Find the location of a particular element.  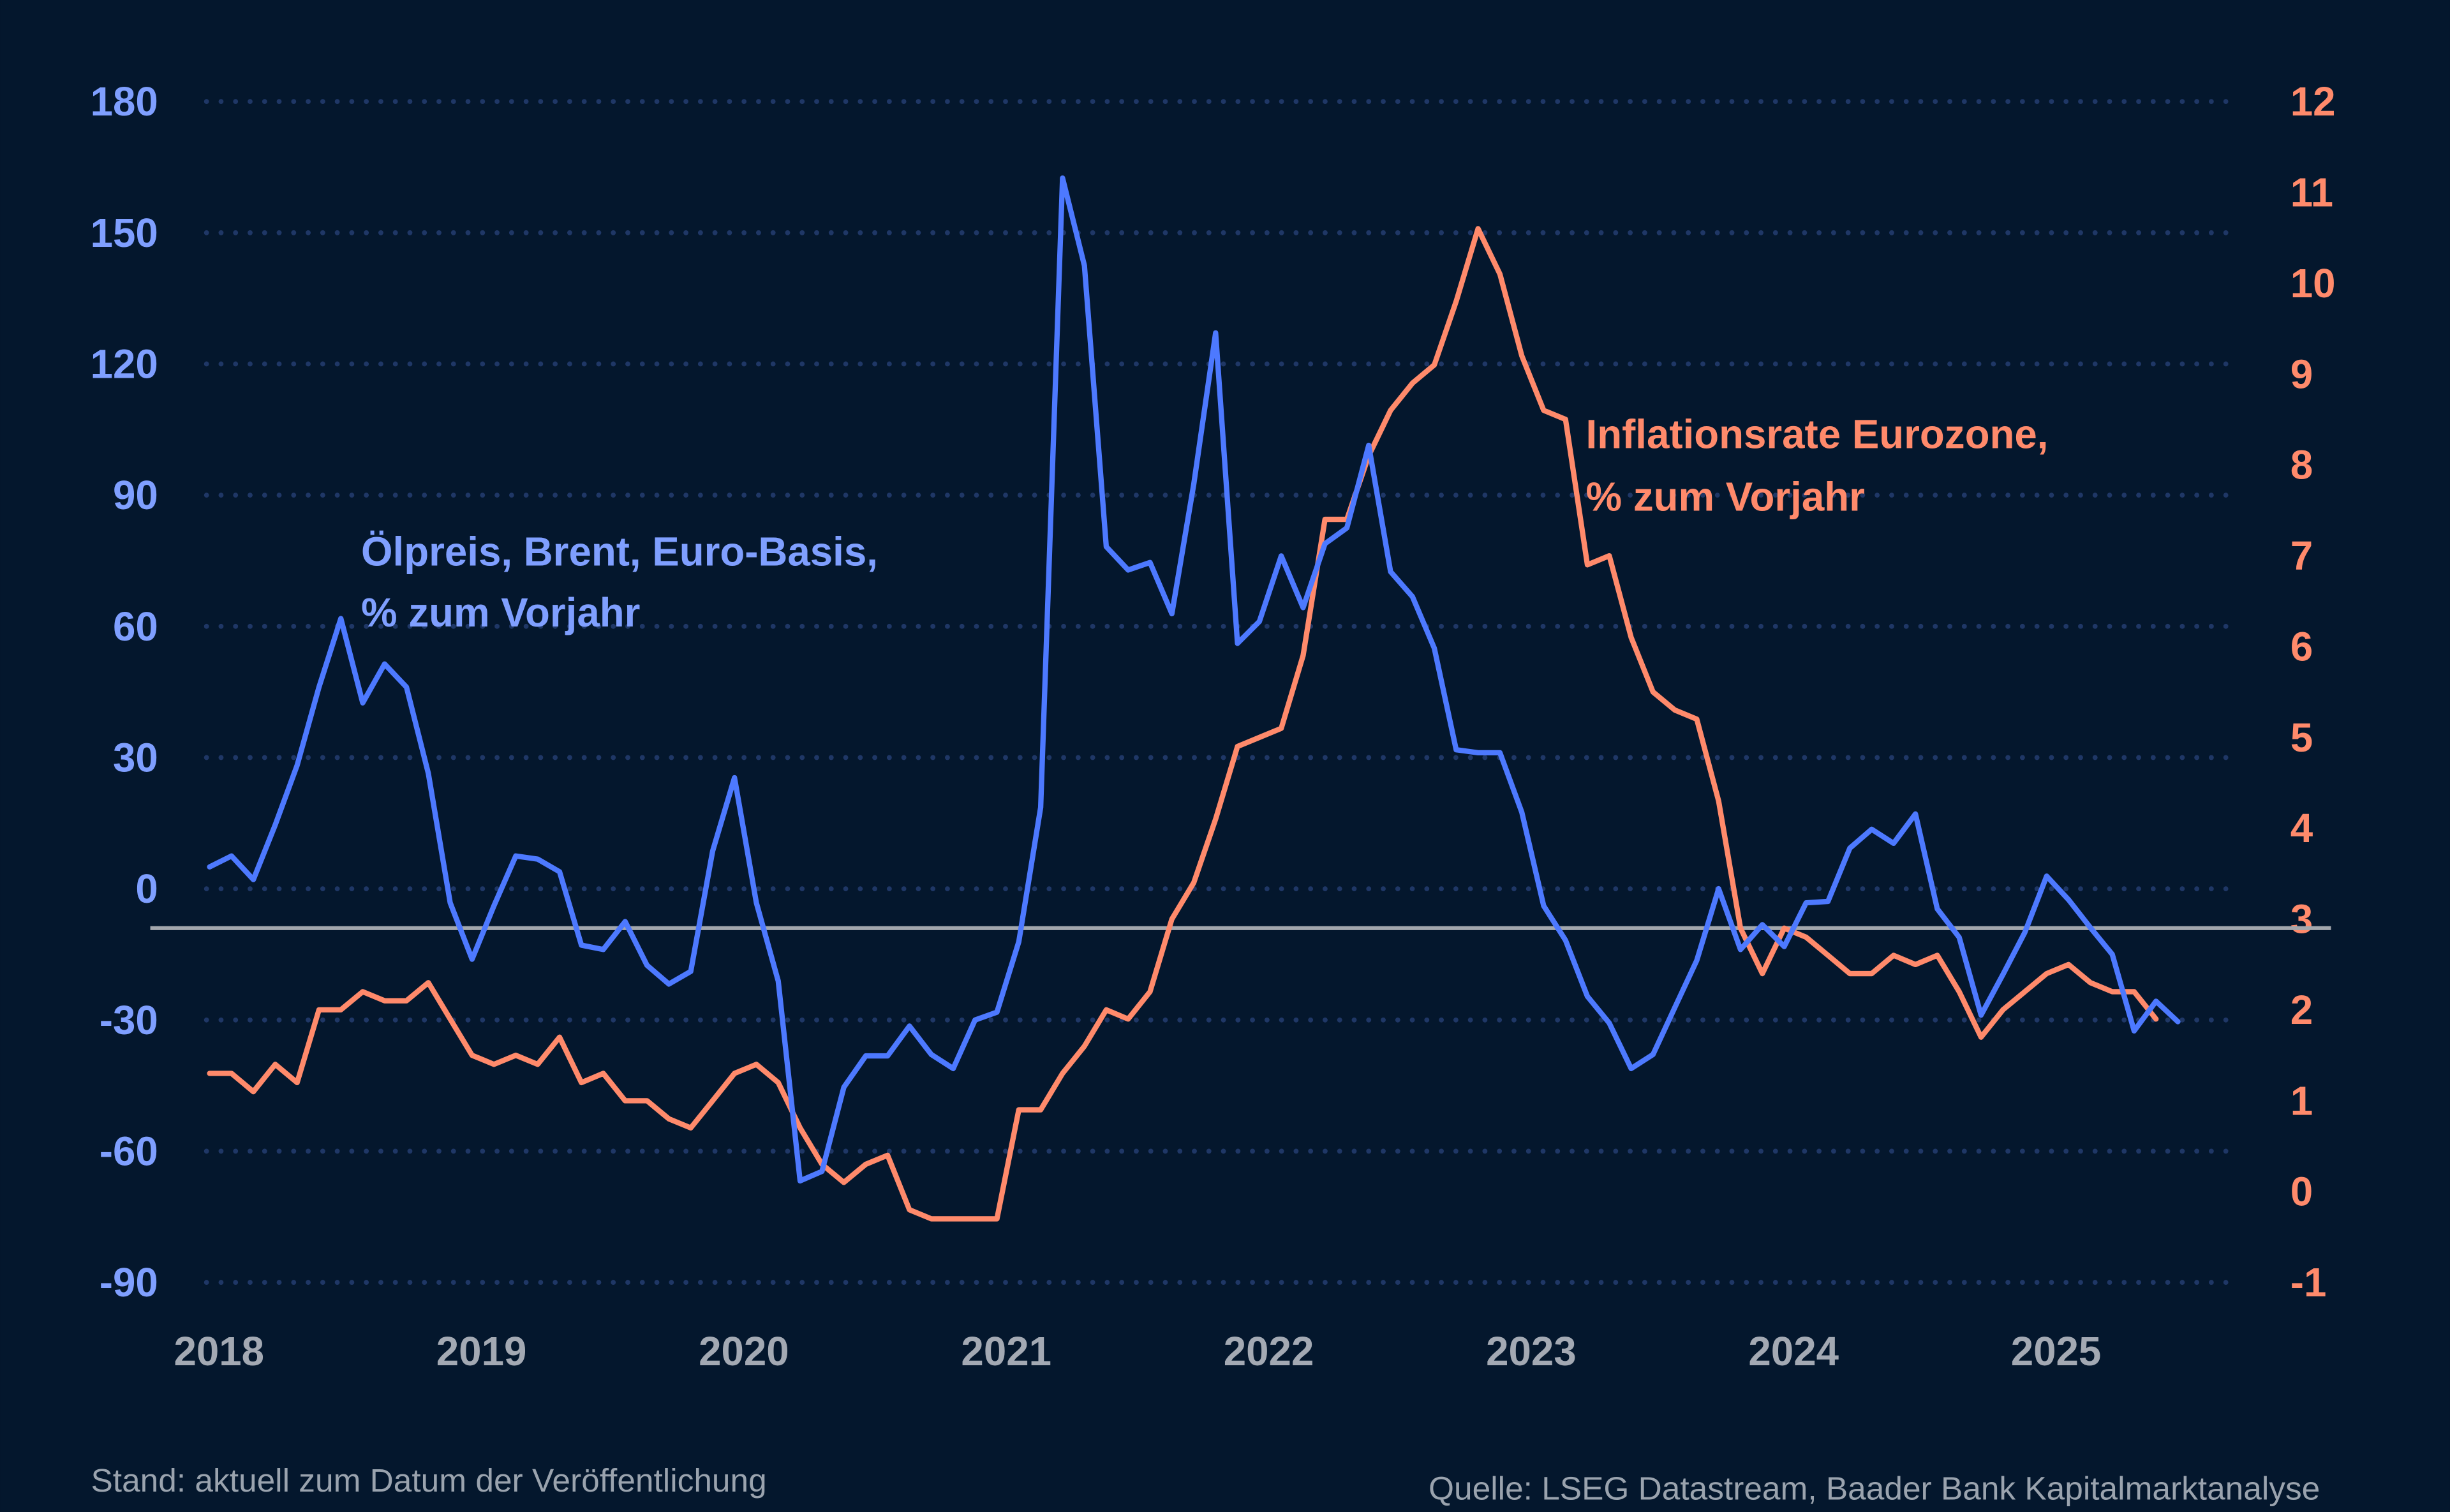

left-axis-tick-label: 30 is located at coordinates (135, 757).